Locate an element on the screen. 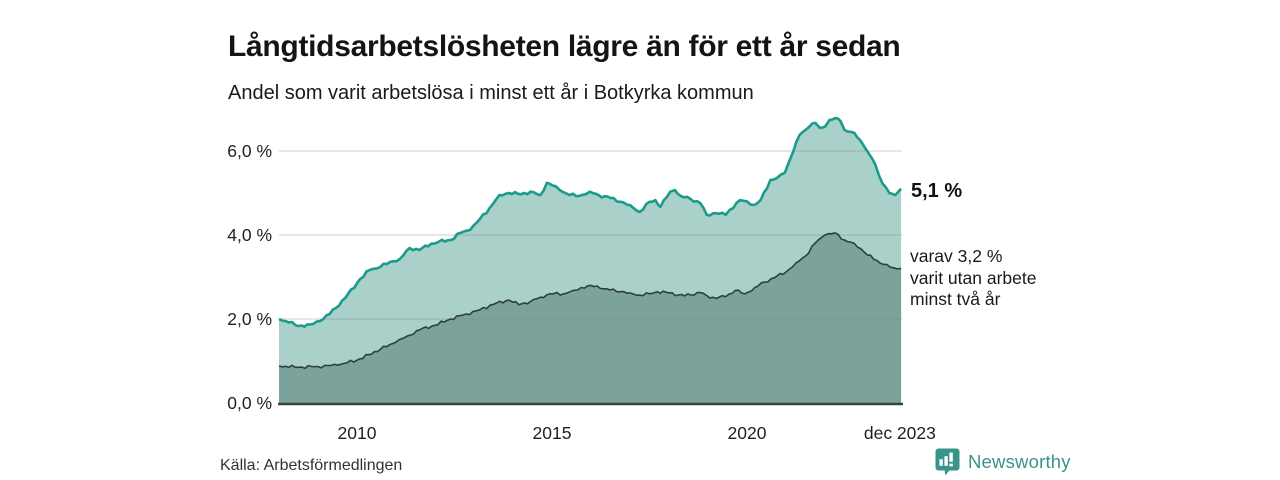 This screenshot has height=480, width=1280. x-axis-label: 2015 is located at coordinates (552, 433).